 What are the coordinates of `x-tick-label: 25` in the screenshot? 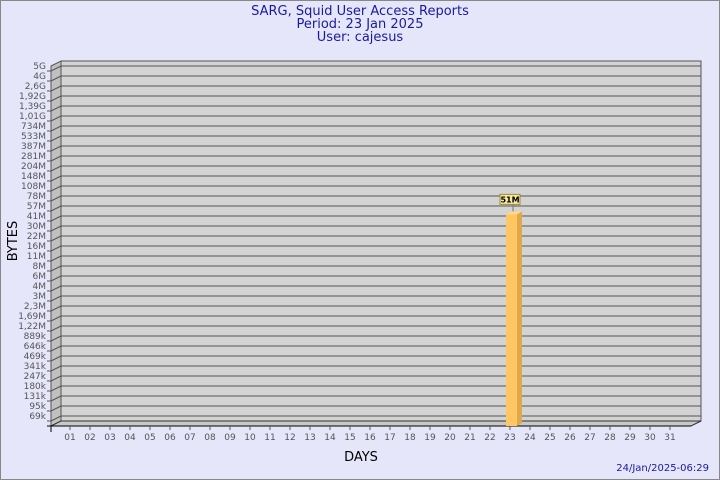 It's located at (549, 438).